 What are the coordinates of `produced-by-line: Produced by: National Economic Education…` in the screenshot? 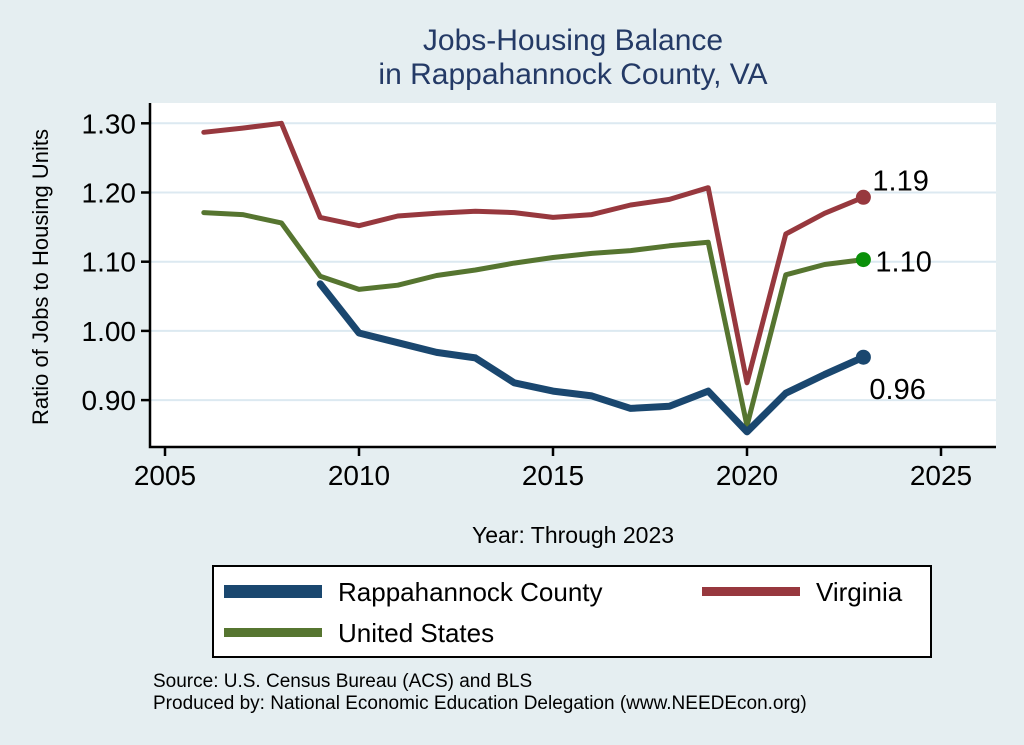 It's located at (480, 703).